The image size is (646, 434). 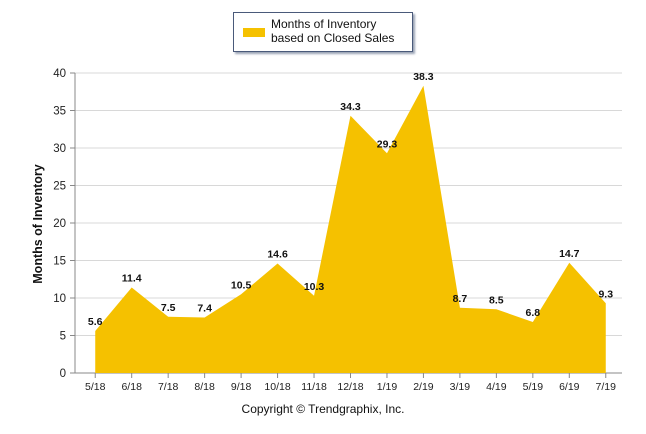 What do you see at coordinates (606, 387) in the screenshot?
I see `x-tick-label: 7/19` at bounding box center [606, 387].